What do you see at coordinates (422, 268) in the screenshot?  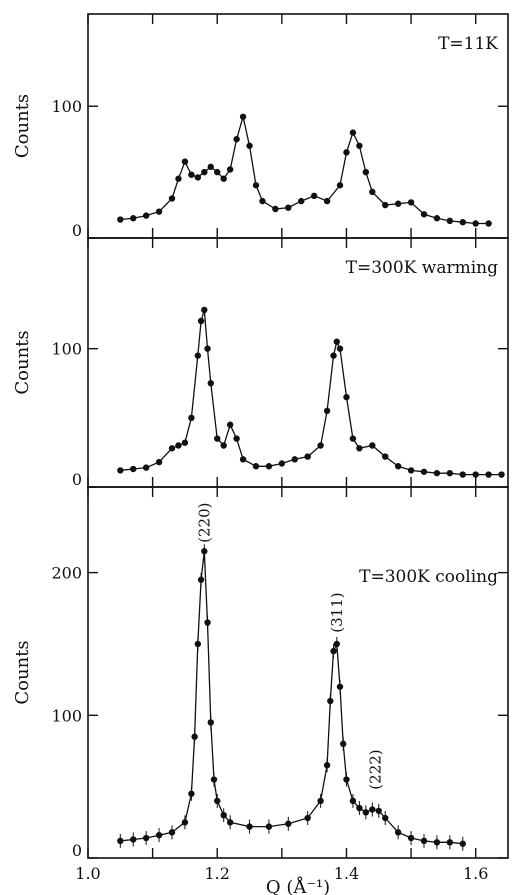 I see `panel-label: T=300K warming` at bounding box center [422, 268].